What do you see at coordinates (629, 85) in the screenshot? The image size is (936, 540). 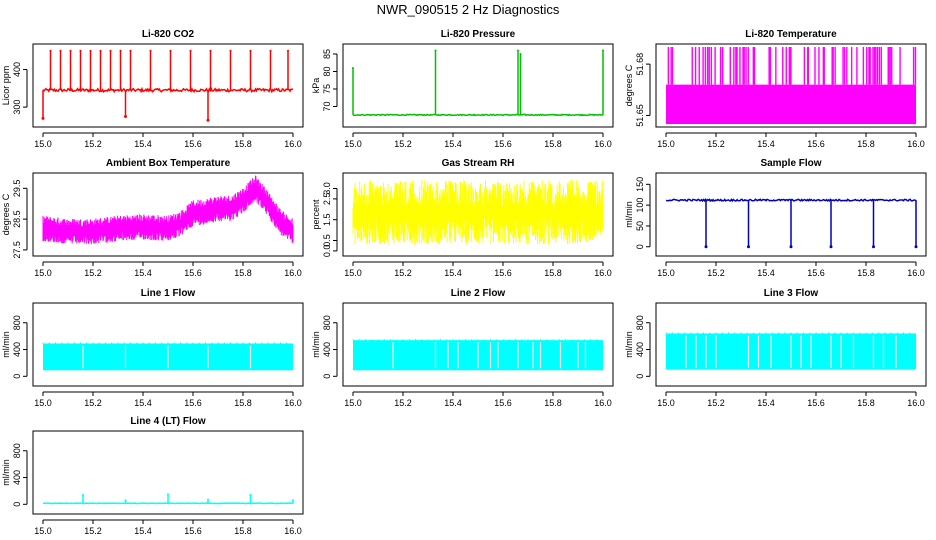 I see `y-axis-label: degrees C` at bounding box center [629, 85].